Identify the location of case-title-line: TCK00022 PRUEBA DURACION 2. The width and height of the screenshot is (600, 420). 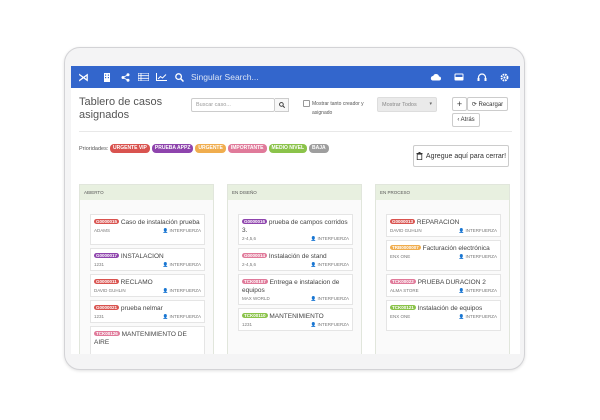
(443, 281).